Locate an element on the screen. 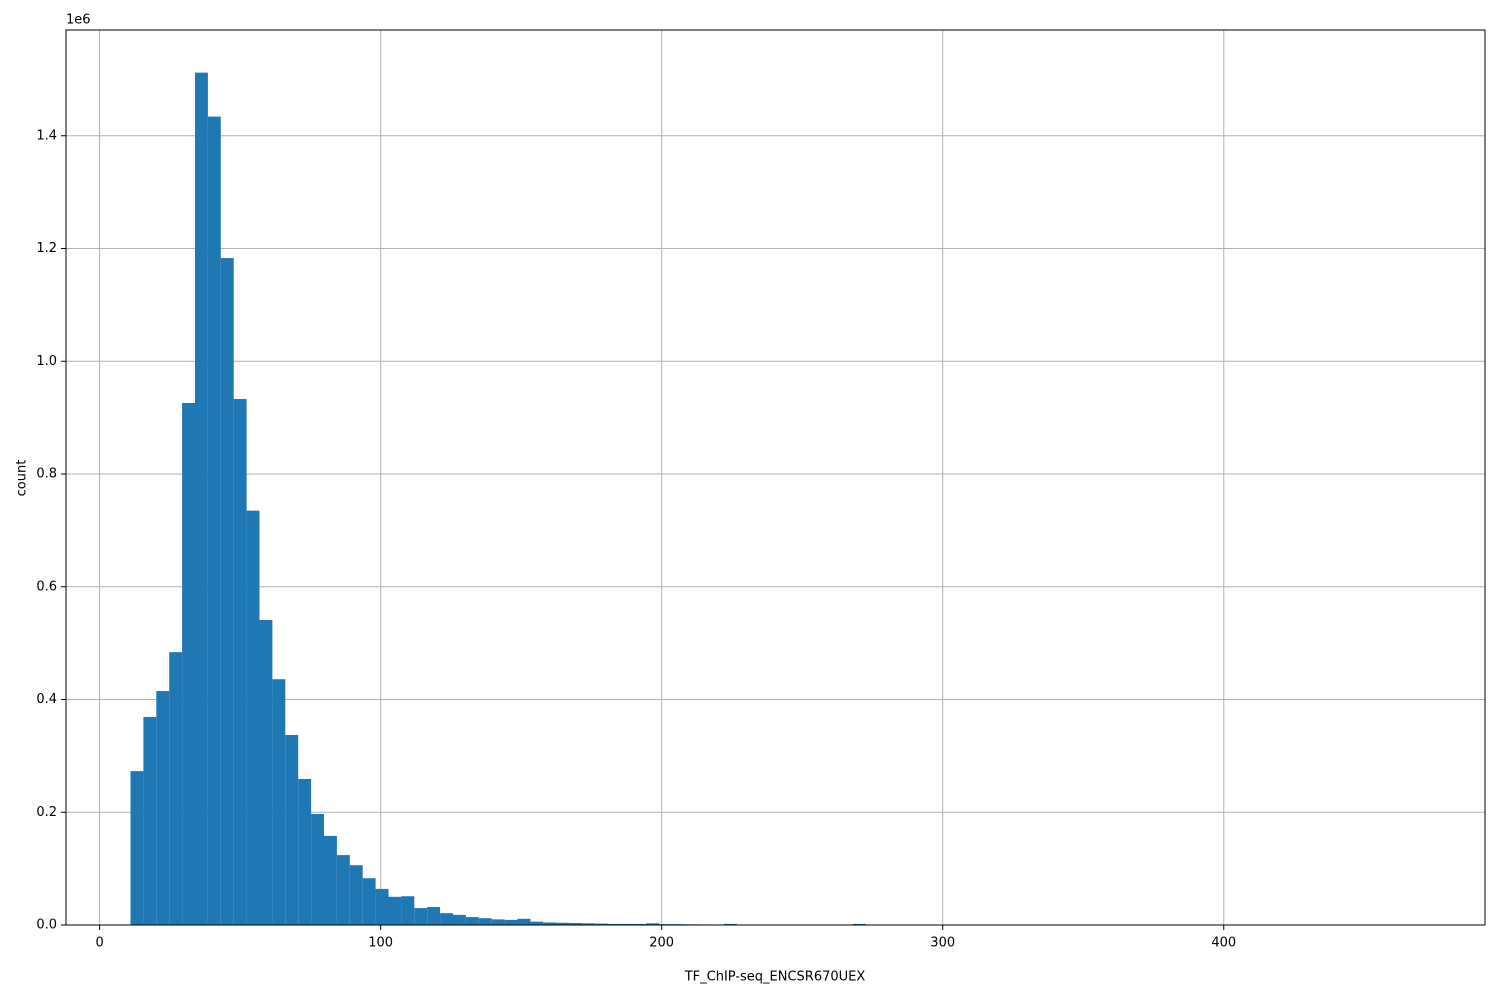 The width and height of the screenshot is (1500, 1004). y-axis-label: count is located at coordinates (22, 478).